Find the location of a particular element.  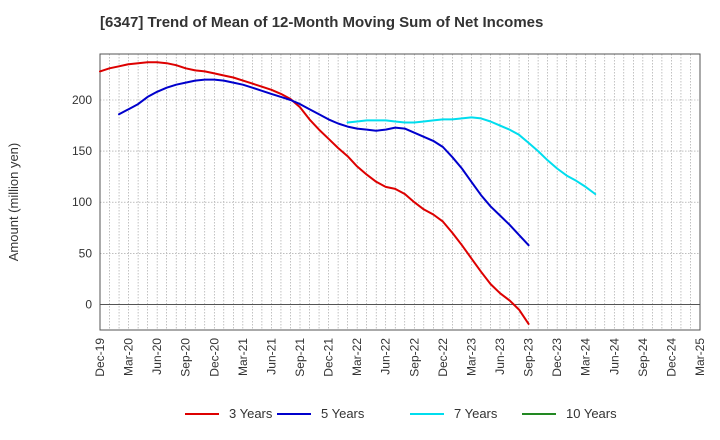

x-tick-label: Jun-21 is located at coordinates (271, 356).